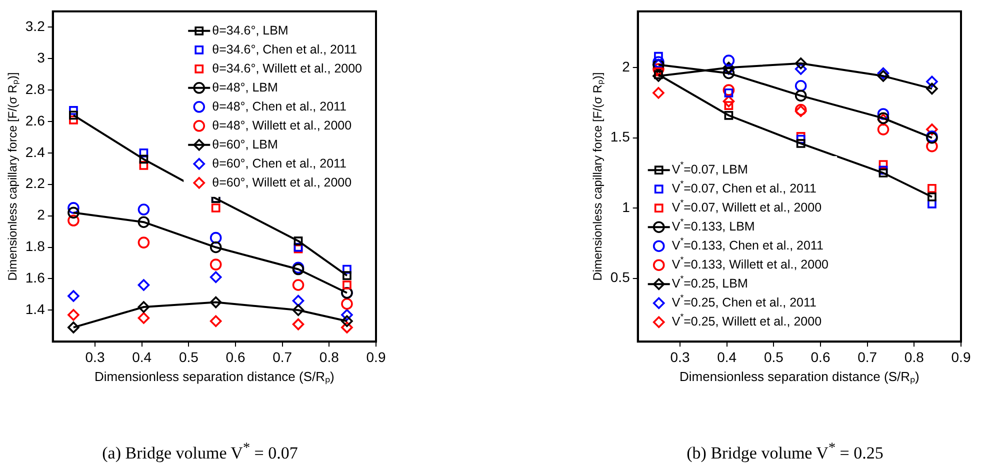 The height and width of the screenshot is (472, 985). Describe the element at coordinates (35, 246) in the screenshot. I see `y-tick-label: 1.8` at that location.